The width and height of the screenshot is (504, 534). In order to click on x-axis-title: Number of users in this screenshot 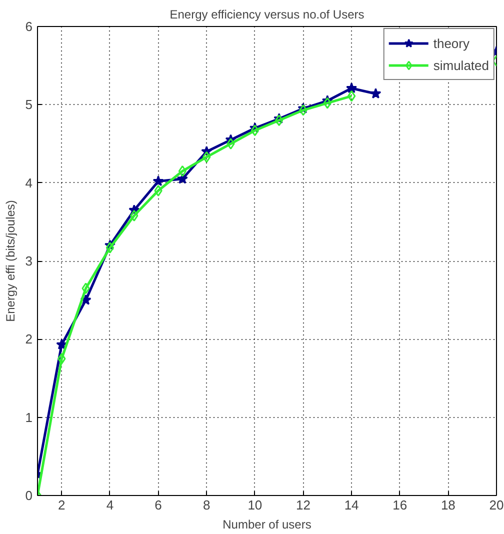, I will do `click(267, 525)`.